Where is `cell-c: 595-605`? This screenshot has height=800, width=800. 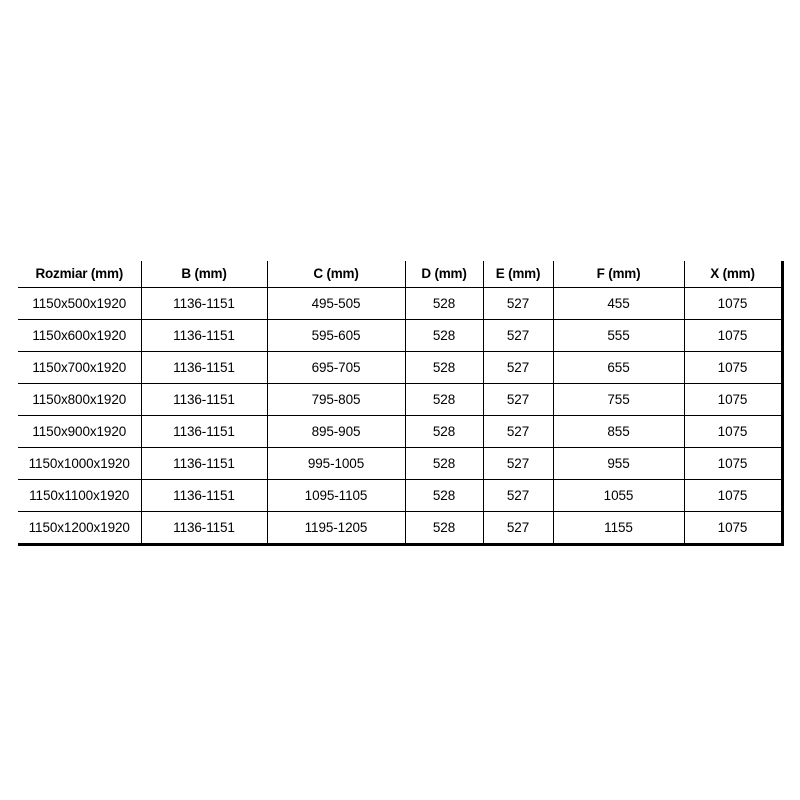
cell-c: 595-605 is located at coordinates (335, 335).